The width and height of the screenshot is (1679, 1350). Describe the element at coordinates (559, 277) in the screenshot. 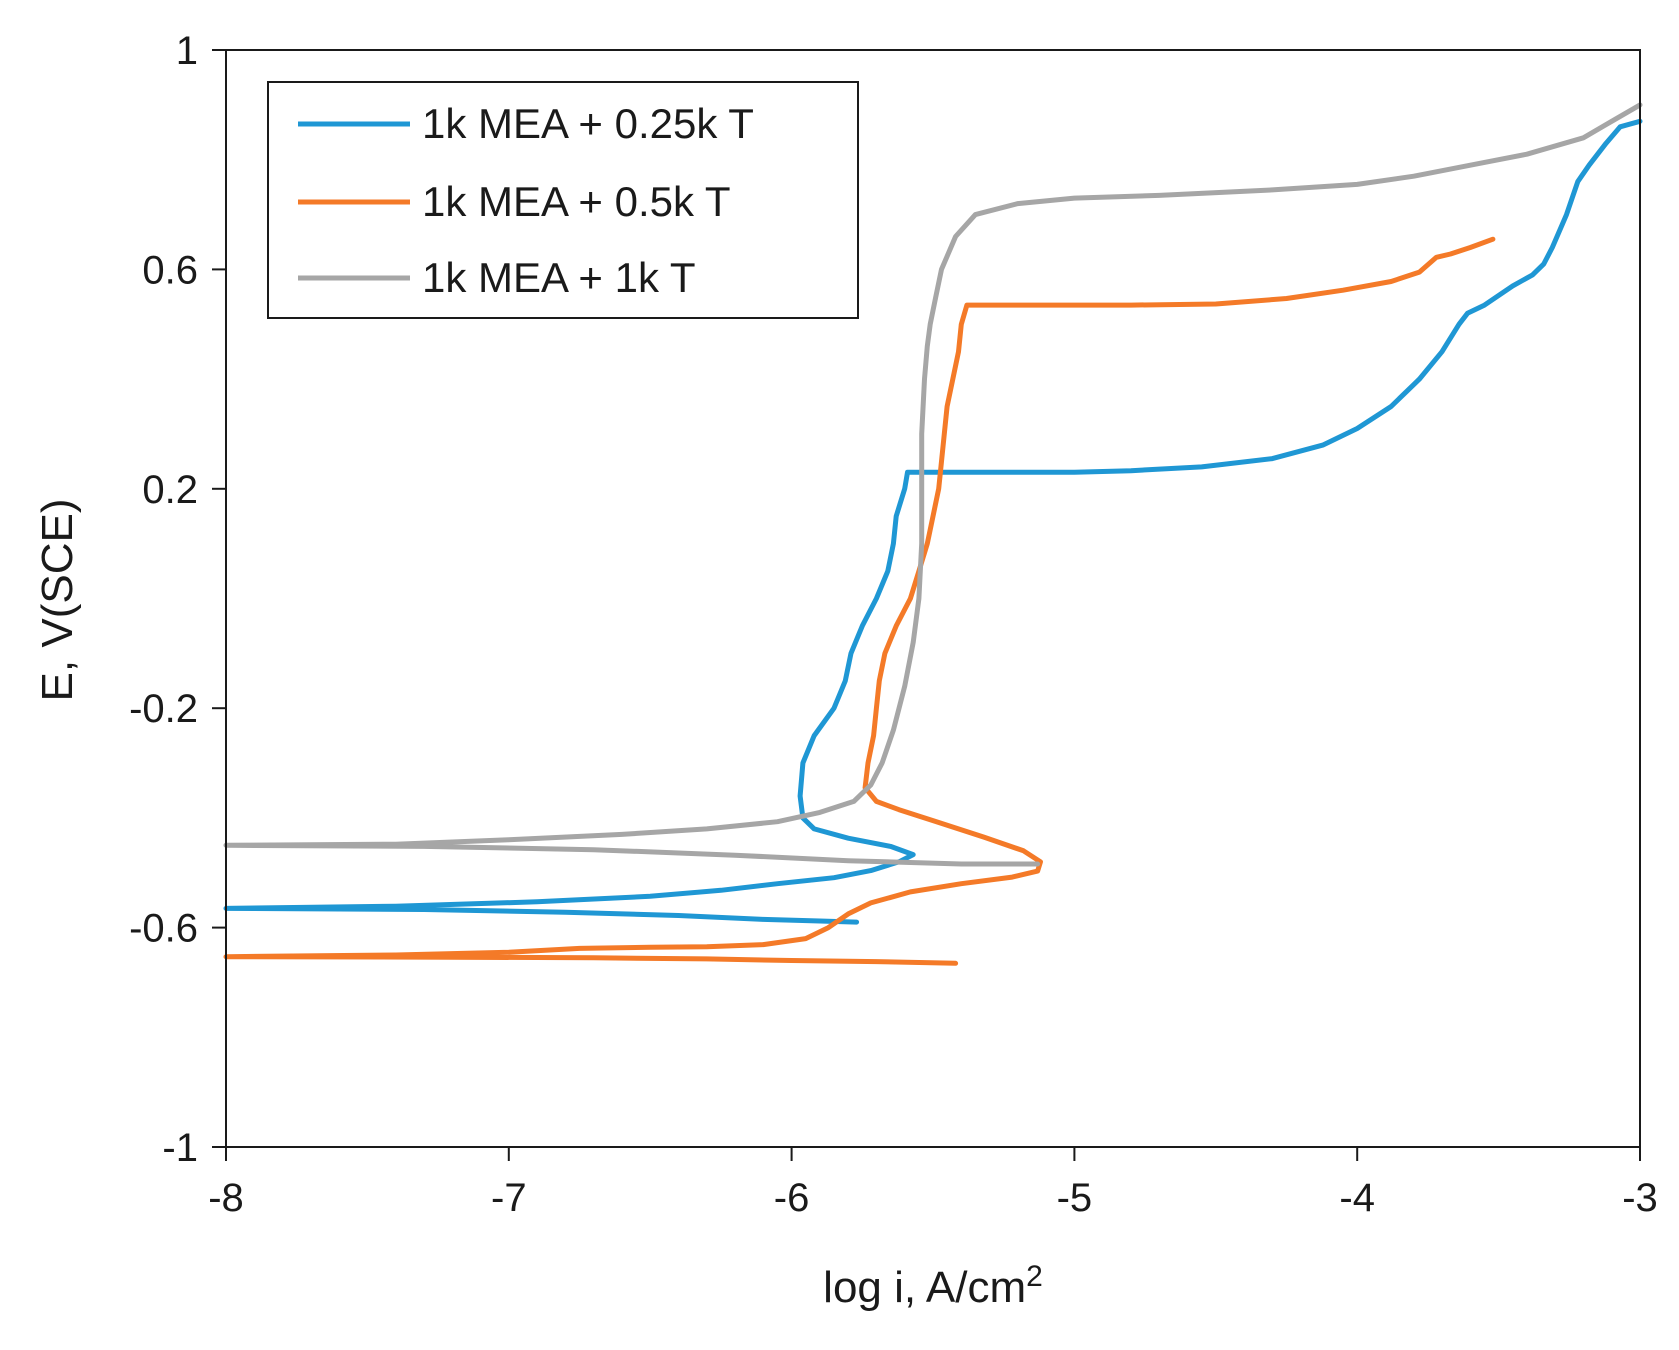

I see `legend-label-3: 1k MEA + 1k T` at that location.